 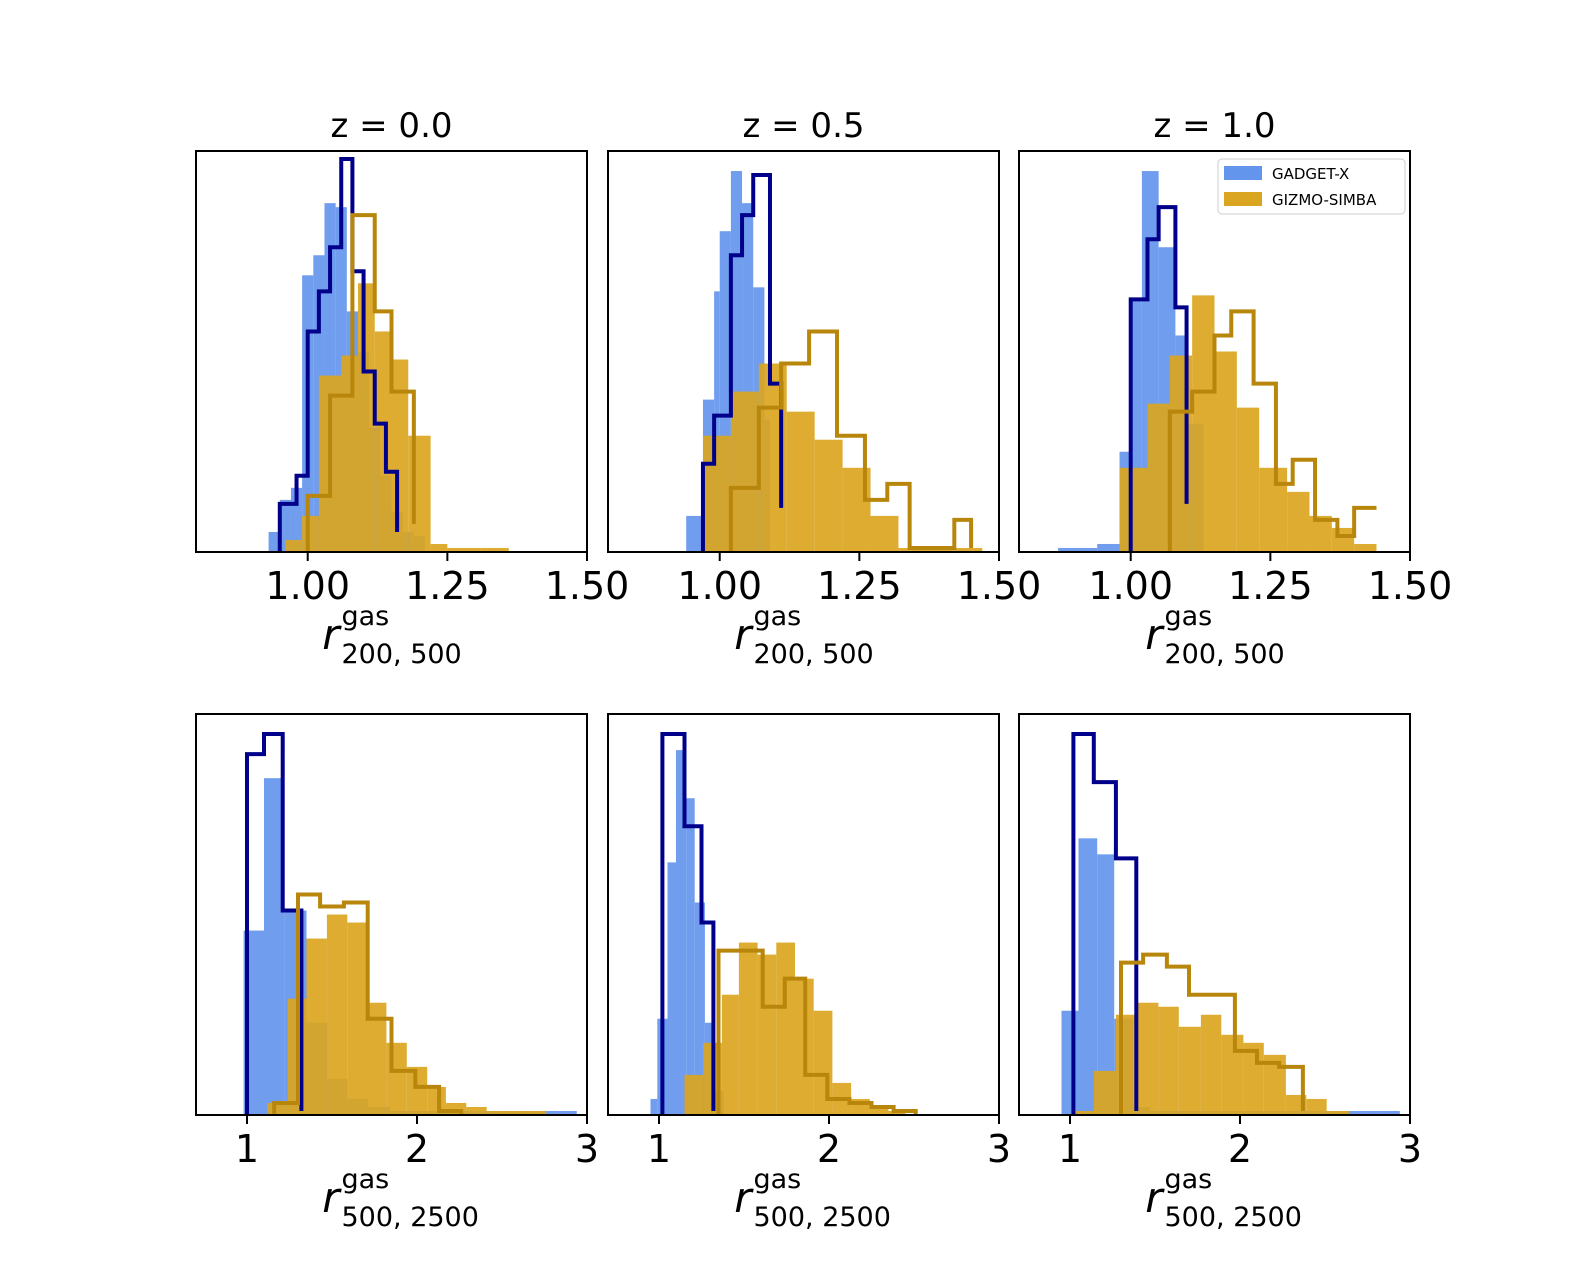 What do you see at coordinates (999, 1149) in the screenshot?
I see `x-tick-label: 3` at bounding box center [999, 1149].